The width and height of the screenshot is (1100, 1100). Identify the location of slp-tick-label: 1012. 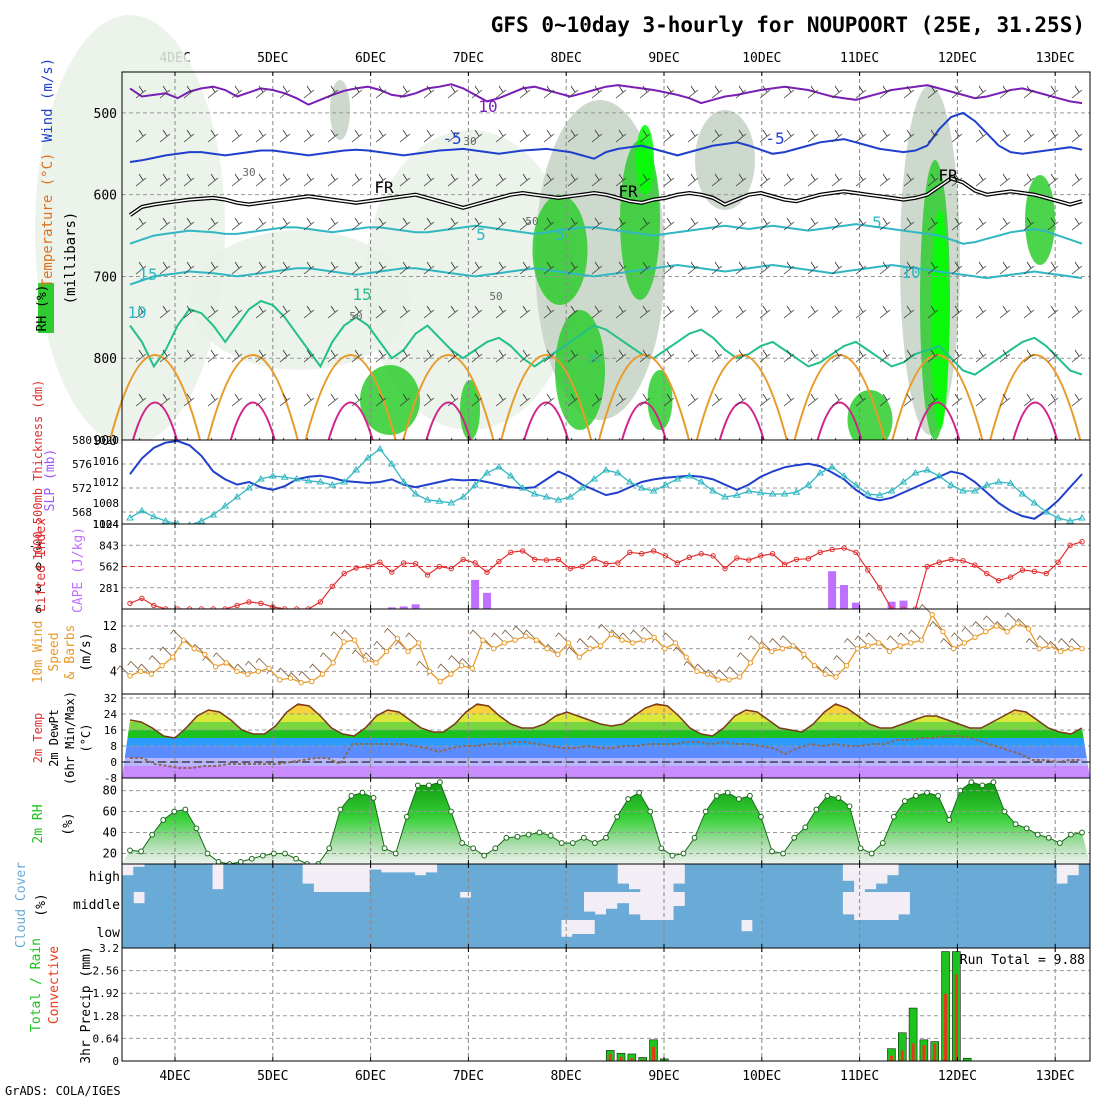
(106, 482).